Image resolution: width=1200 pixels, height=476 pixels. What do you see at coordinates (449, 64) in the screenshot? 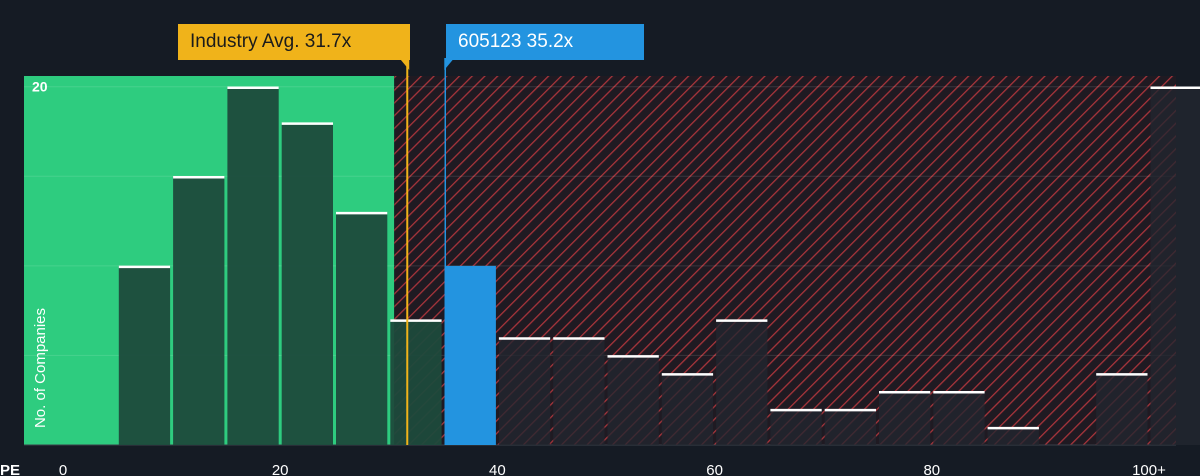
I see `company-pe-pointer` at bounding box center [449, 64].